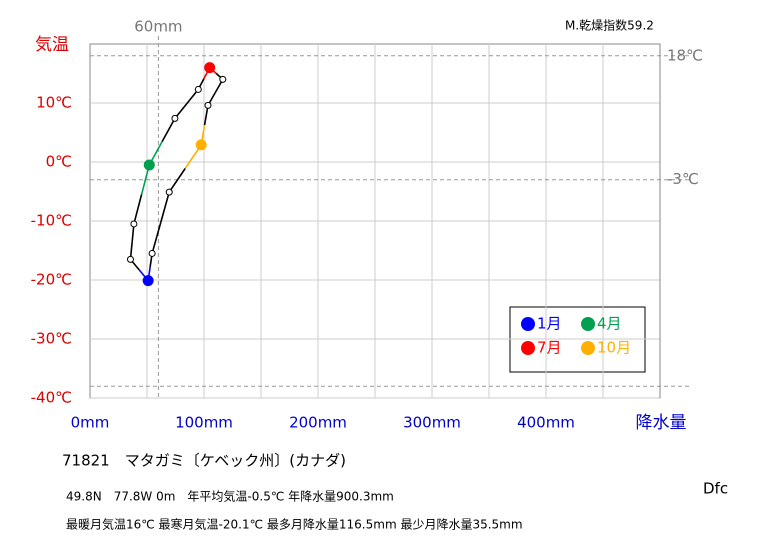 The image size is (763, 545). I want to click on climate-class: Dfc, so click(715, 489).